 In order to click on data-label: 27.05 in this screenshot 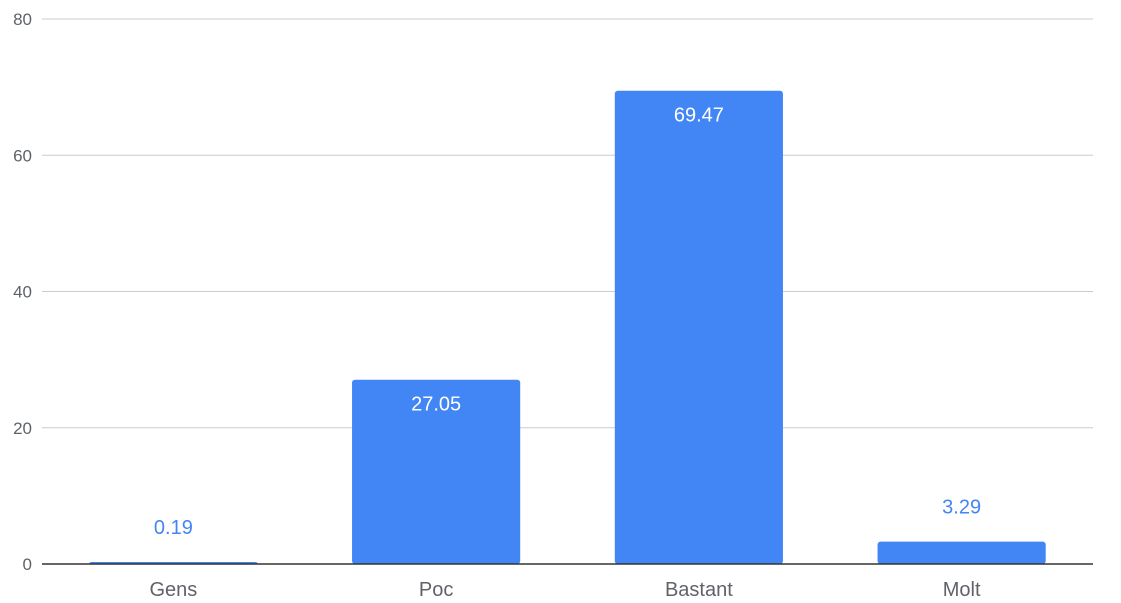, I will do `click(436, 405)`.